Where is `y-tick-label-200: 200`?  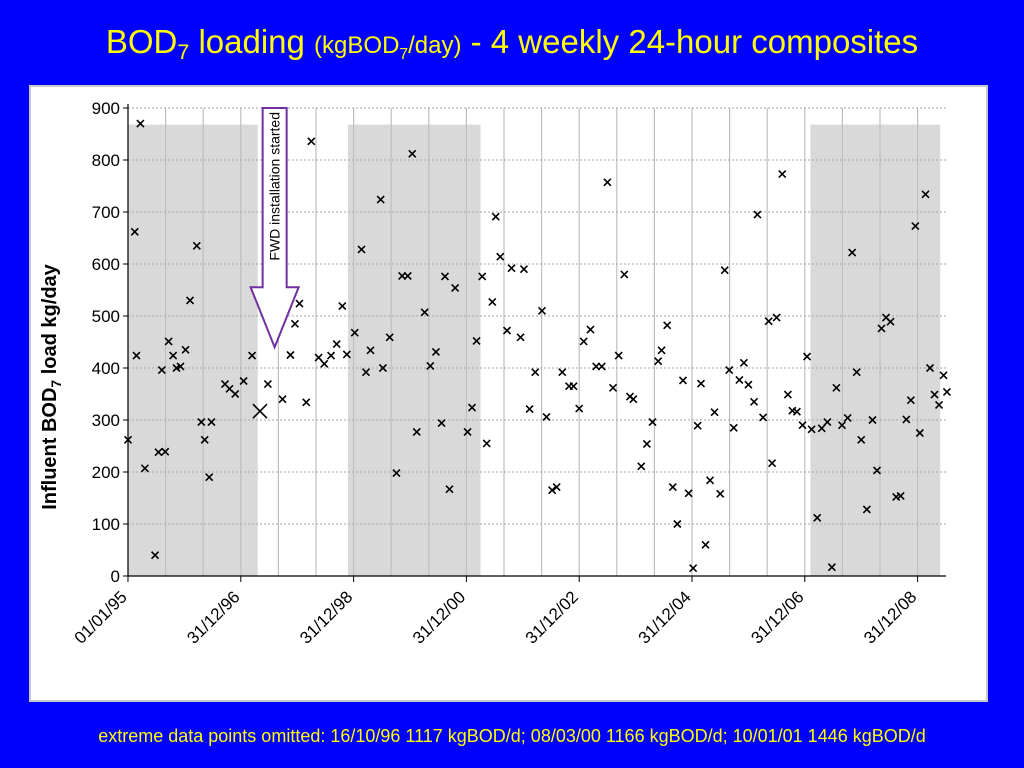 y-tick-label-200: 200 is located at coordinates (106, 472).